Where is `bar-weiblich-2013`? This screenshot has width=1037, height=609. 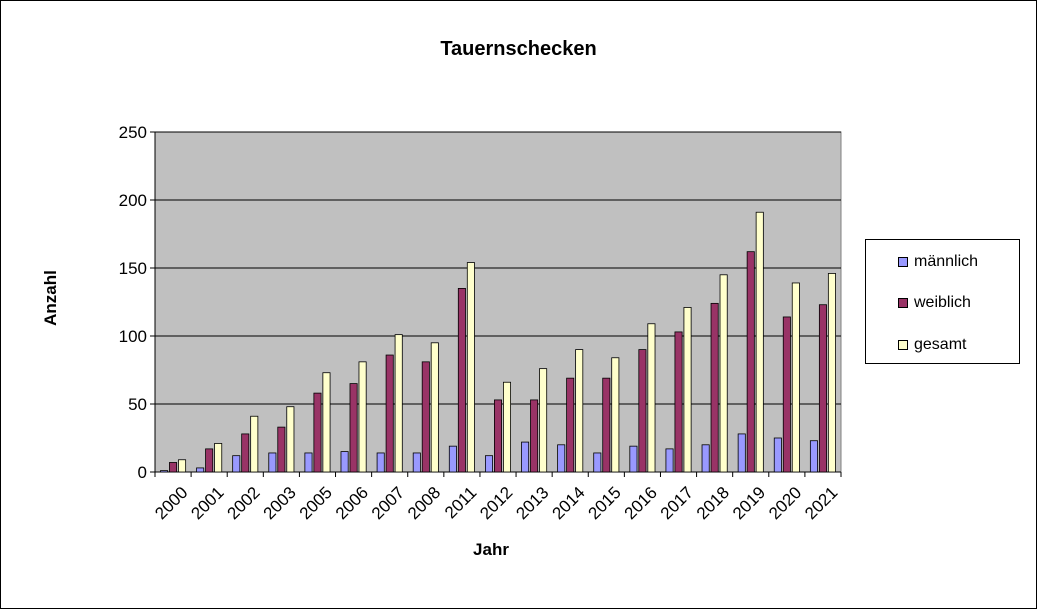
bar-weiblich-2013 is located at coordinates (534, 436).